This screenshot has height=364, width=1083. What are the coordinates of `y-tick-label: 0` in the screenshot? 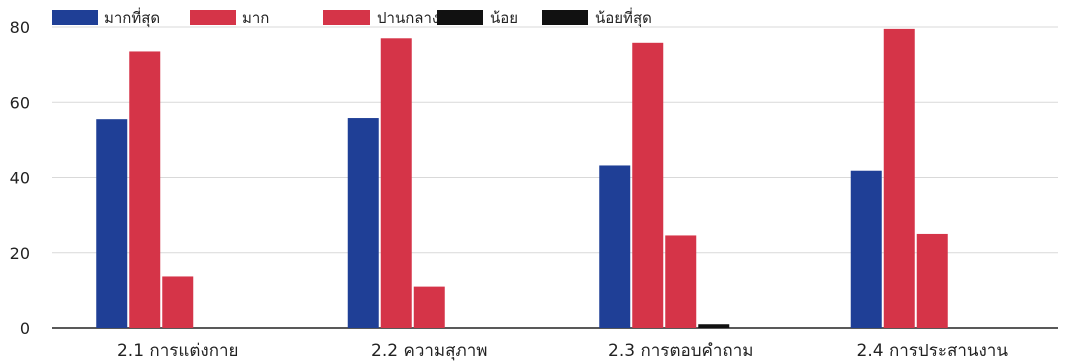 It's located at (25, 328).